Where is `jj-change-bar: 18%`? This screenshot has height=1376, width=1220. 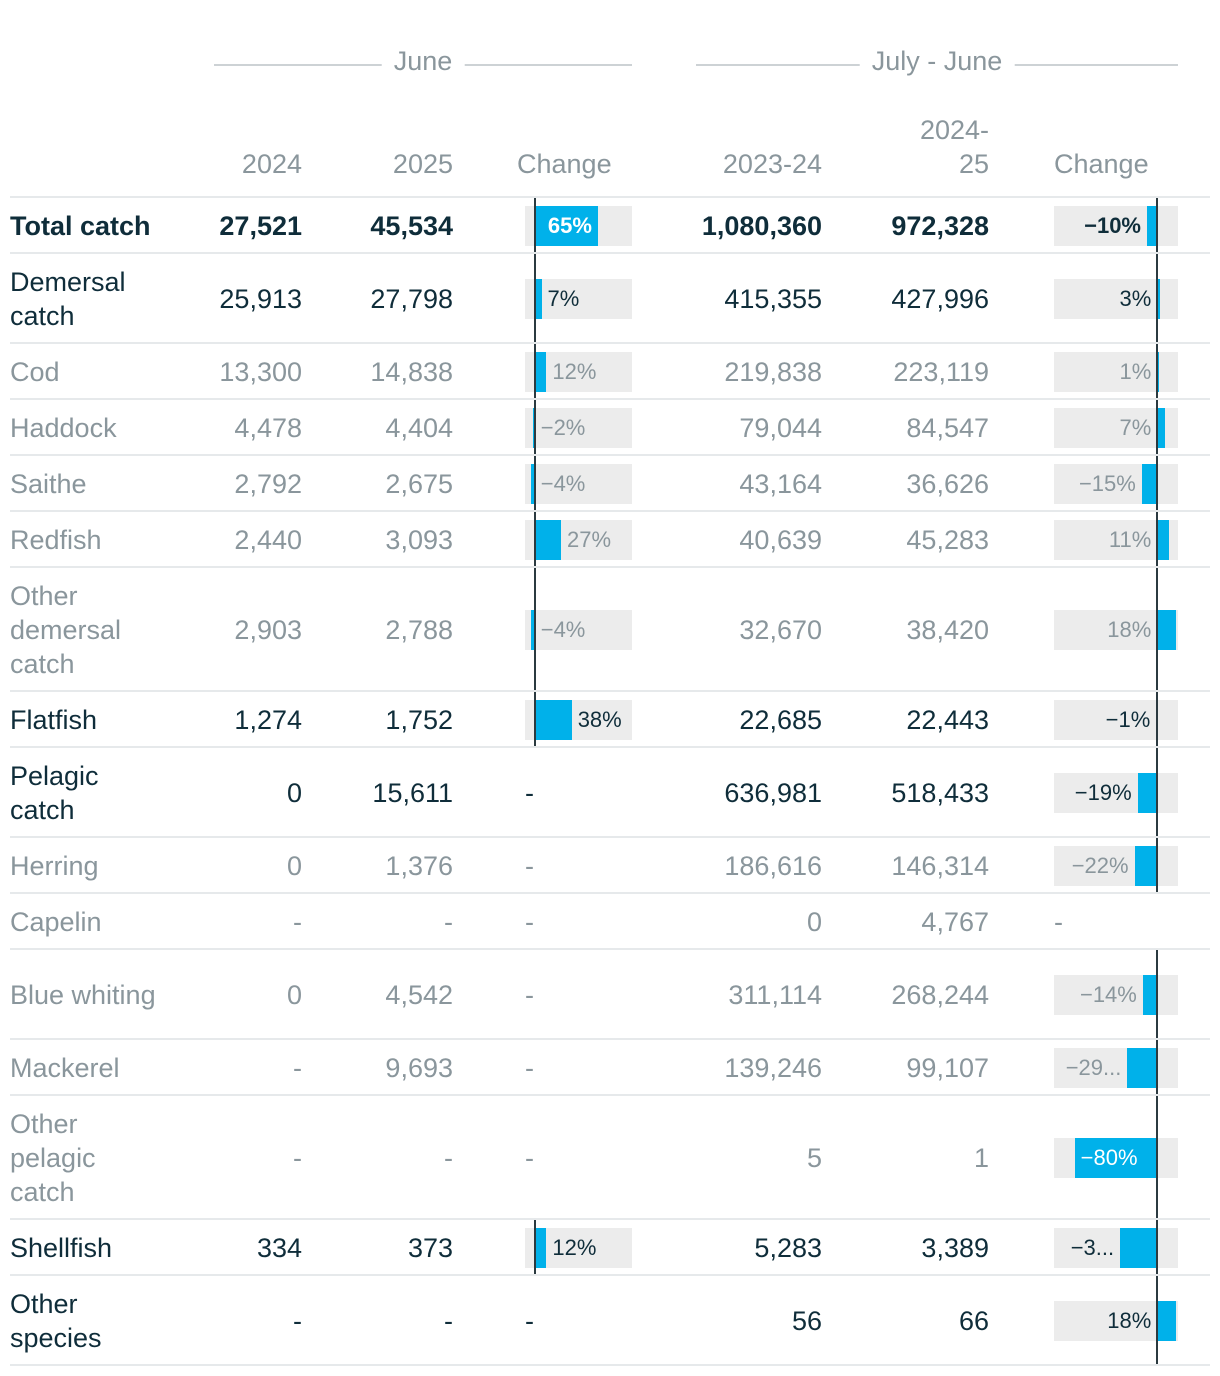 jj-change-bar: 18% is located at coordinates (1116, 630).